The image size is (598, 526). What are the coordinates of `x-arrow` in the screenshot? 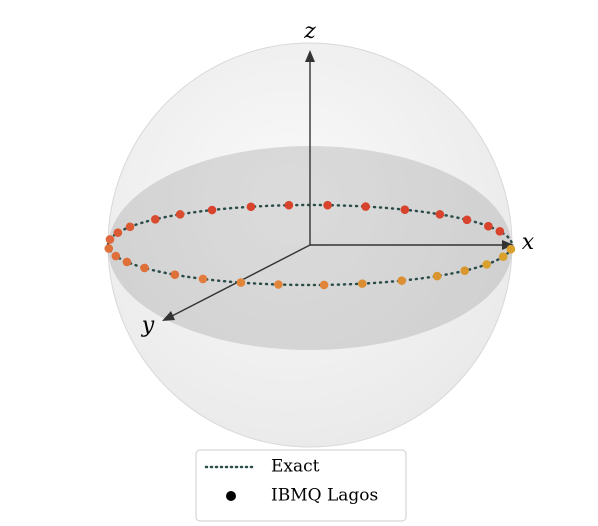 It's located at (508, 245).